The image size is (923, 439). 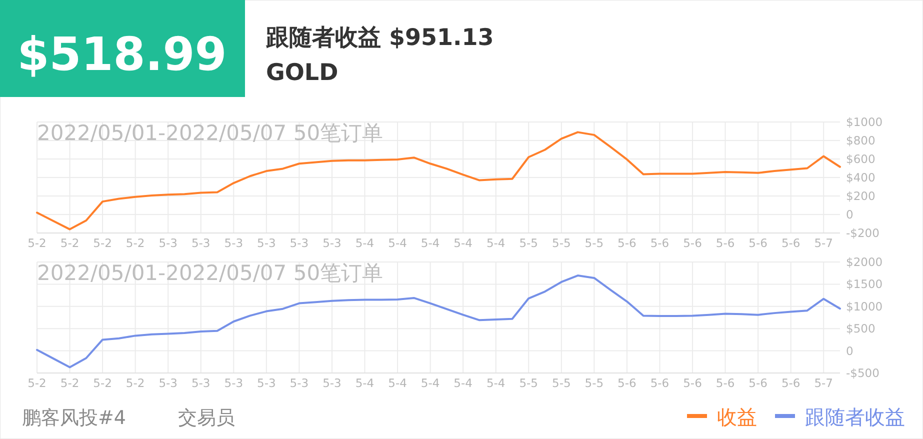 What do you see at coordinates (861, 196) in the screenshot?
I see `y-tick-label: $200` at bounding box center [861, 196].